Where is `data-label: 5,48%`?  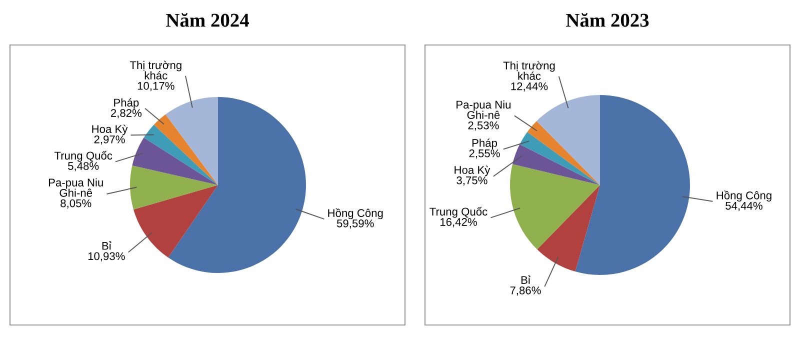
data-label: 5,48% is located at coordinates (83, 167).